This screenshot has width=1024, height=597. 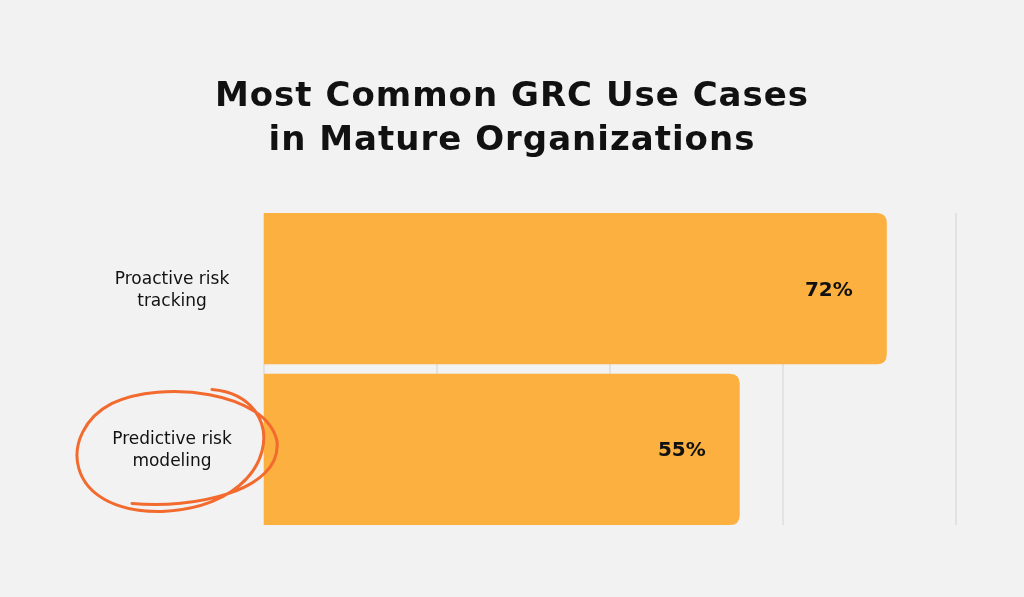 What do you see at coordinates (172, 288) in the screenshot?
I see `y-tick-label: Proactive risk tracking` at bounding box center [172, 288].